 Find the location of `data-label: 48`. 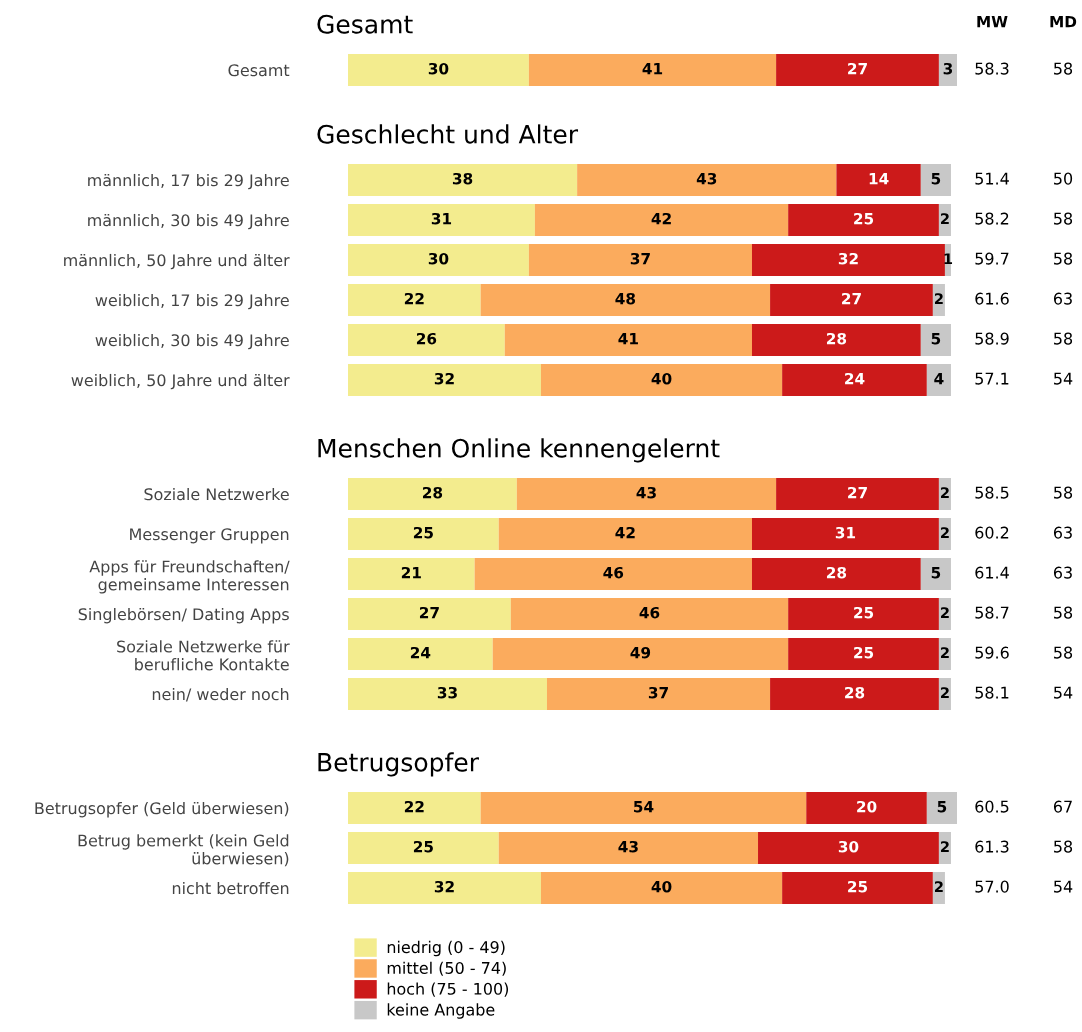

data-label: 48 is located at coordinates (625, 298).